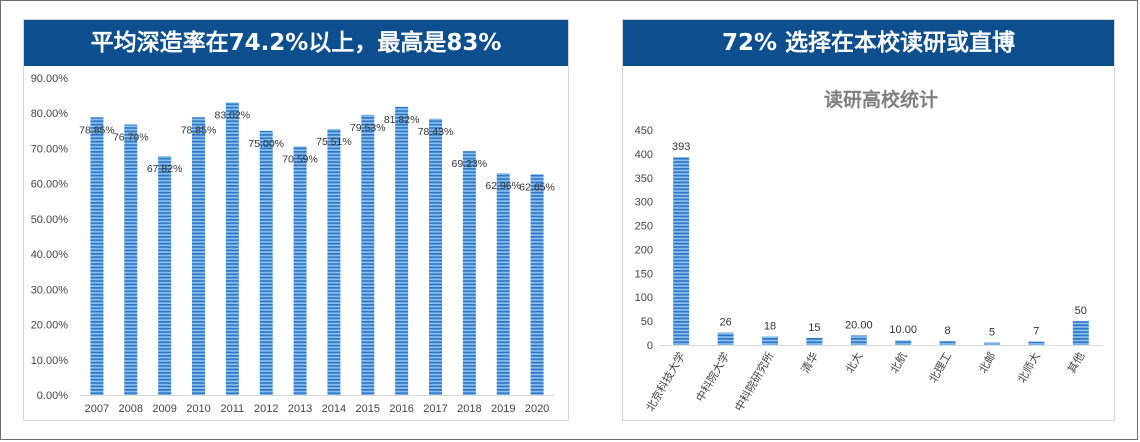  Describe the element at coordinates (296, 43) in the screenshot. I see `left-banner-title: 平均深造率在74.2%以上，最高是83%` at that location.